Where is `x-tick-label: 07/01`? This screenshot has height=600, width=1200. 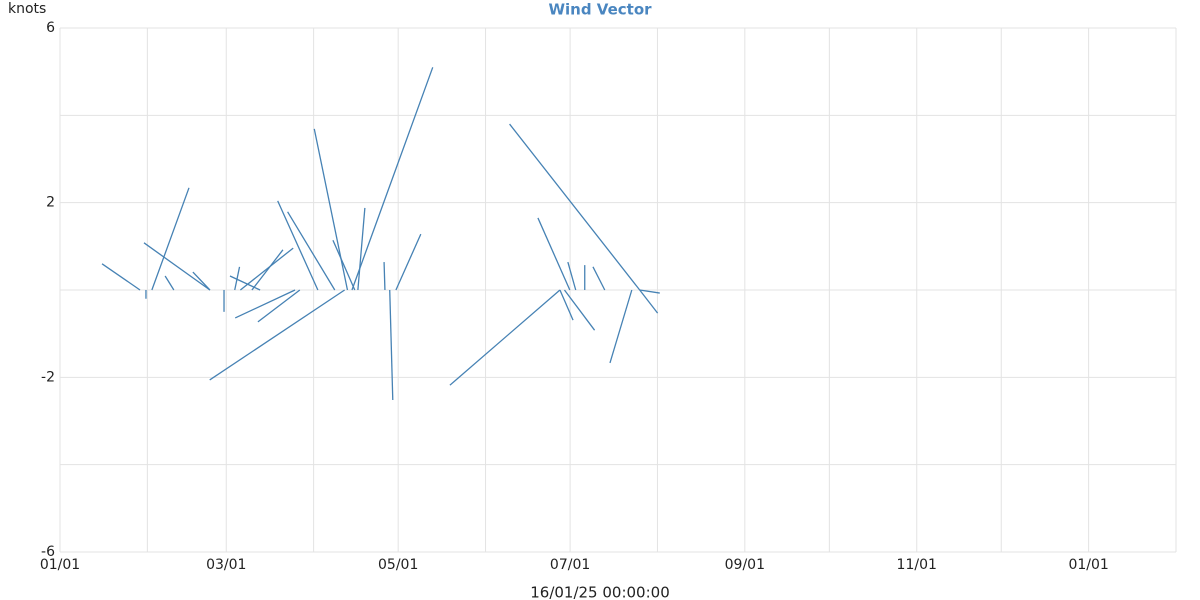 x-tick-label: 07/01 is located at coordinates (570, 565).